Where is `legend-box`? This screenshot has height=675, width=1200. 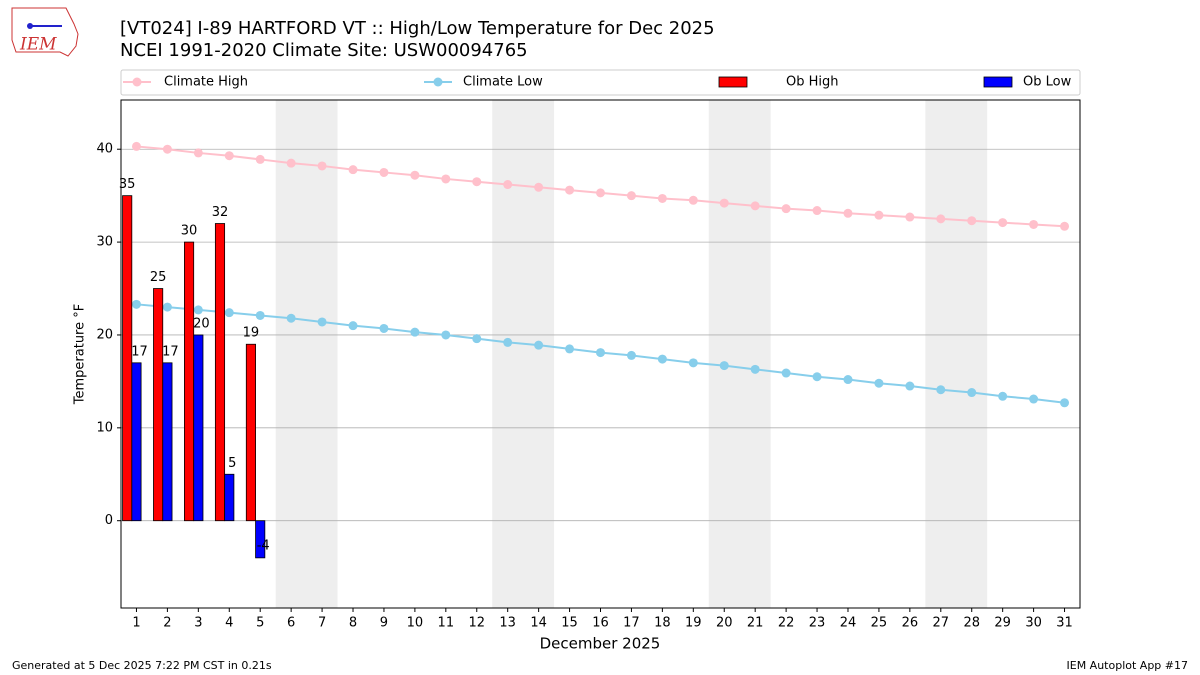
legend-box is located at coordinates (600, 82).